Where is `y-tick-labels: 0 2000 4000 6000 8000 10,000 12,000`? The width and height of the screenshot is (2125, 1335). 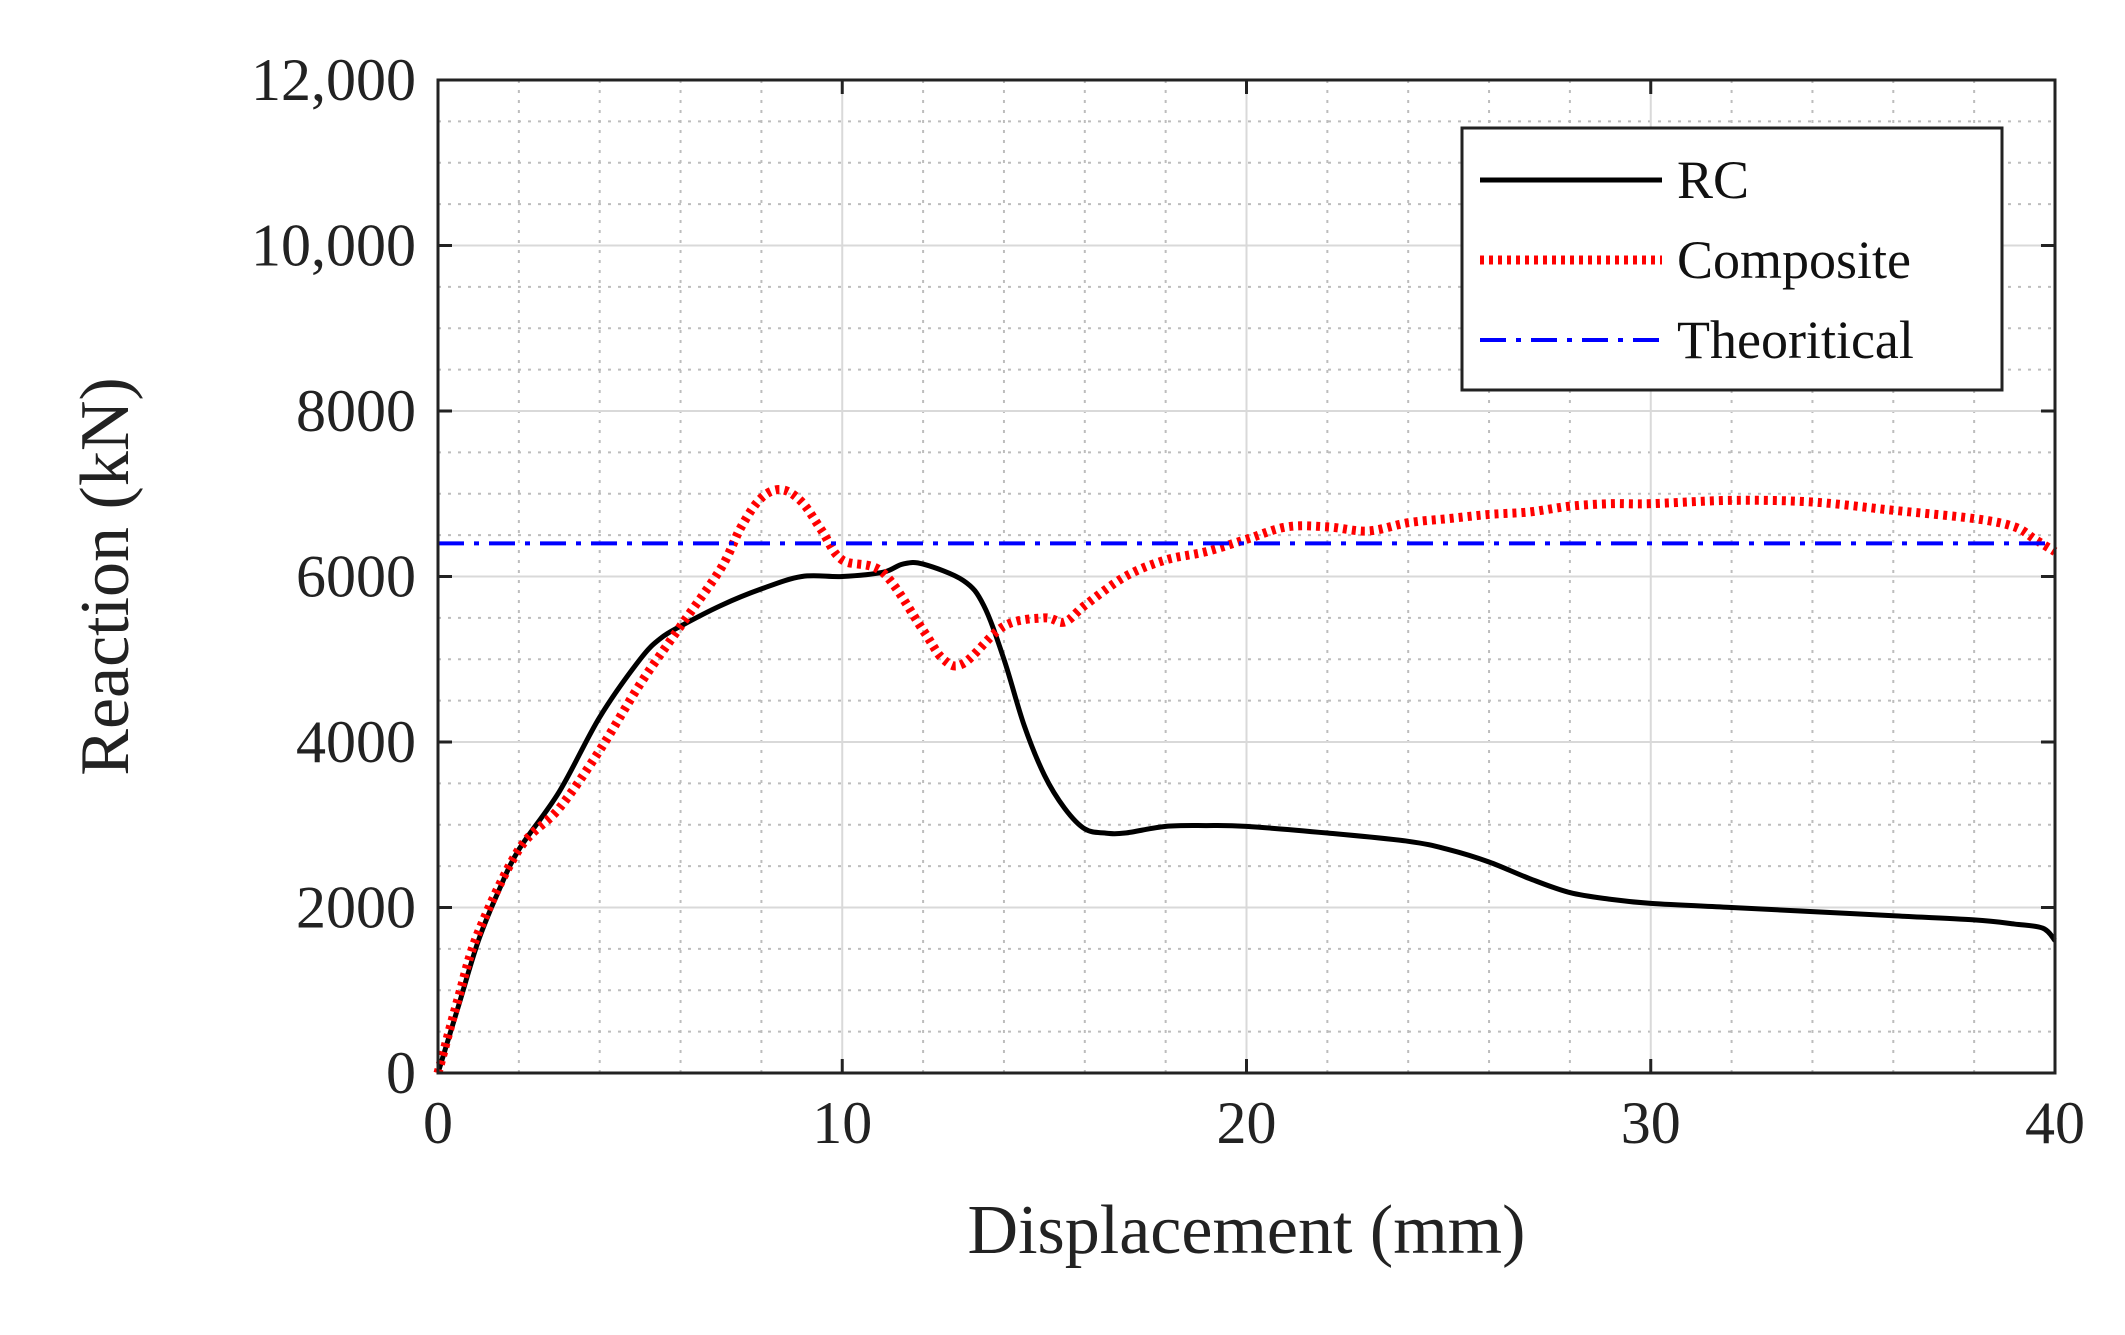
y-tick-labels: 0 2000 4000 6000 8000 10,000 12,000 is located at coordinates (333, 576).